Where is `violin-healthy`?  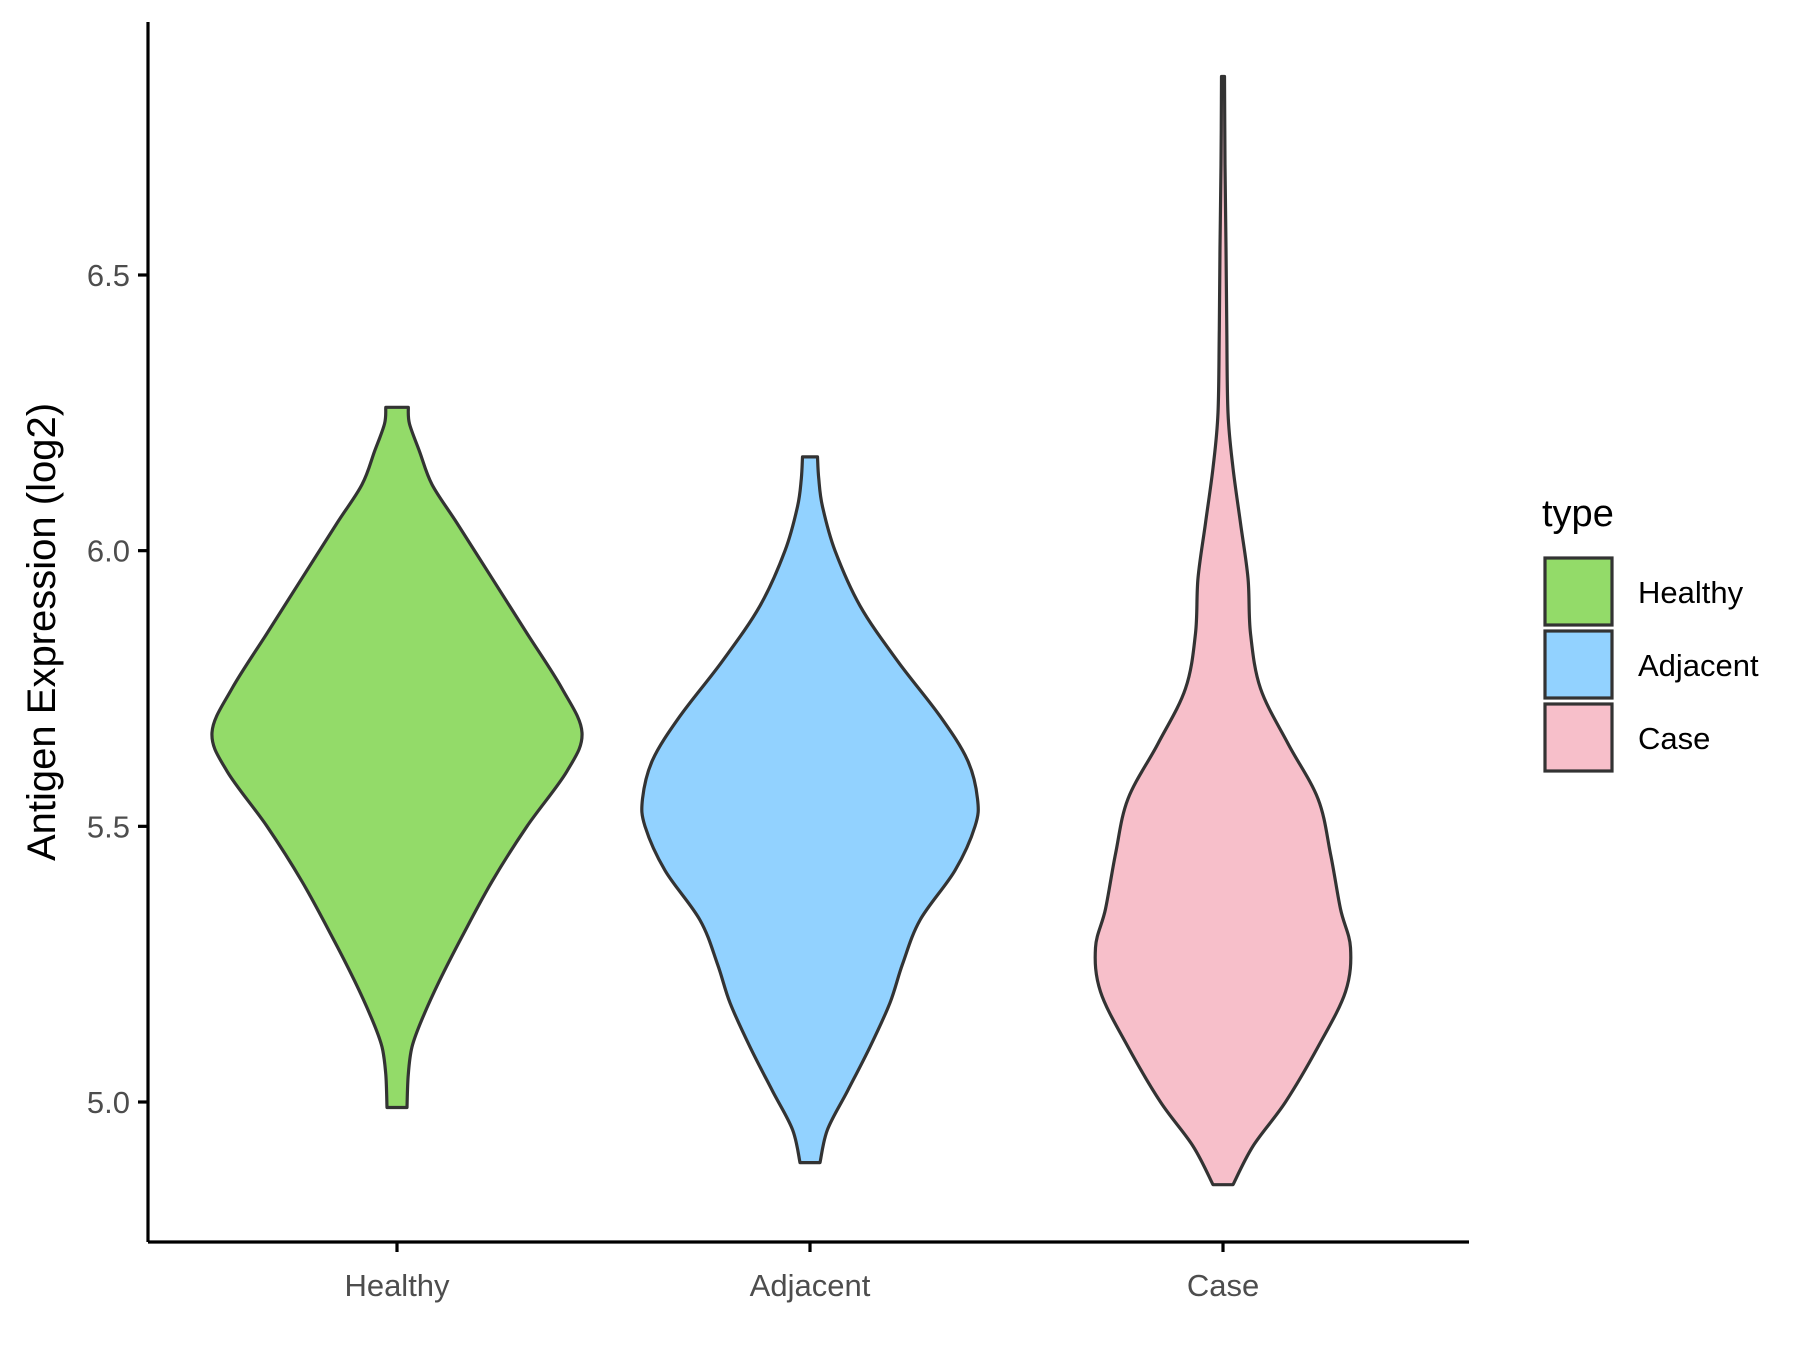
violin-healthy is located at coordinates (397, 757).